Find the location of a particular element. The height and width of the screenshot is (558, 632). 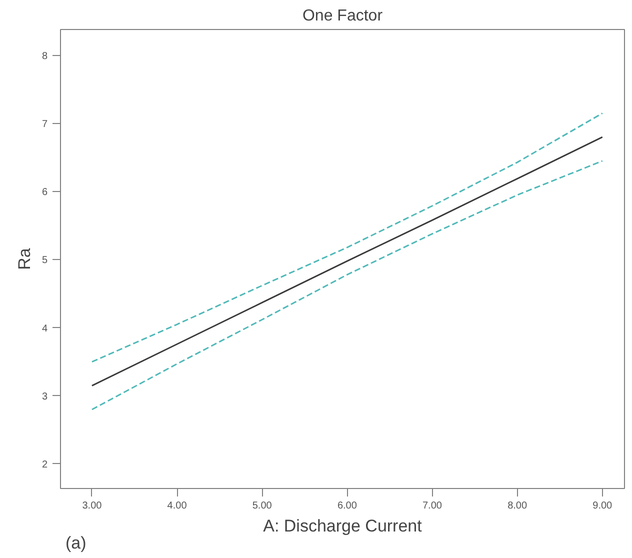

x-tick-label: 5.00 is located at coordinates (262, 506).